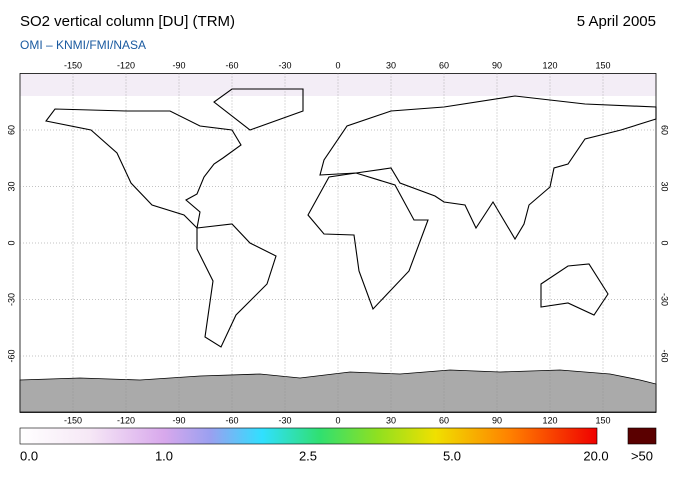 The image size is (676, 480). I want to click on colorbar-overflow, so click(642, 436).